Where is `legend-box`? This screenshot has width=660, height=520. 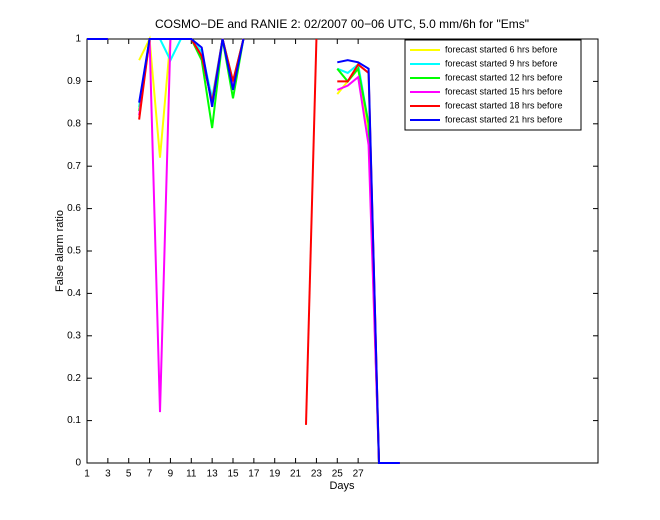
legend-box is located at coordinates (493, 85).